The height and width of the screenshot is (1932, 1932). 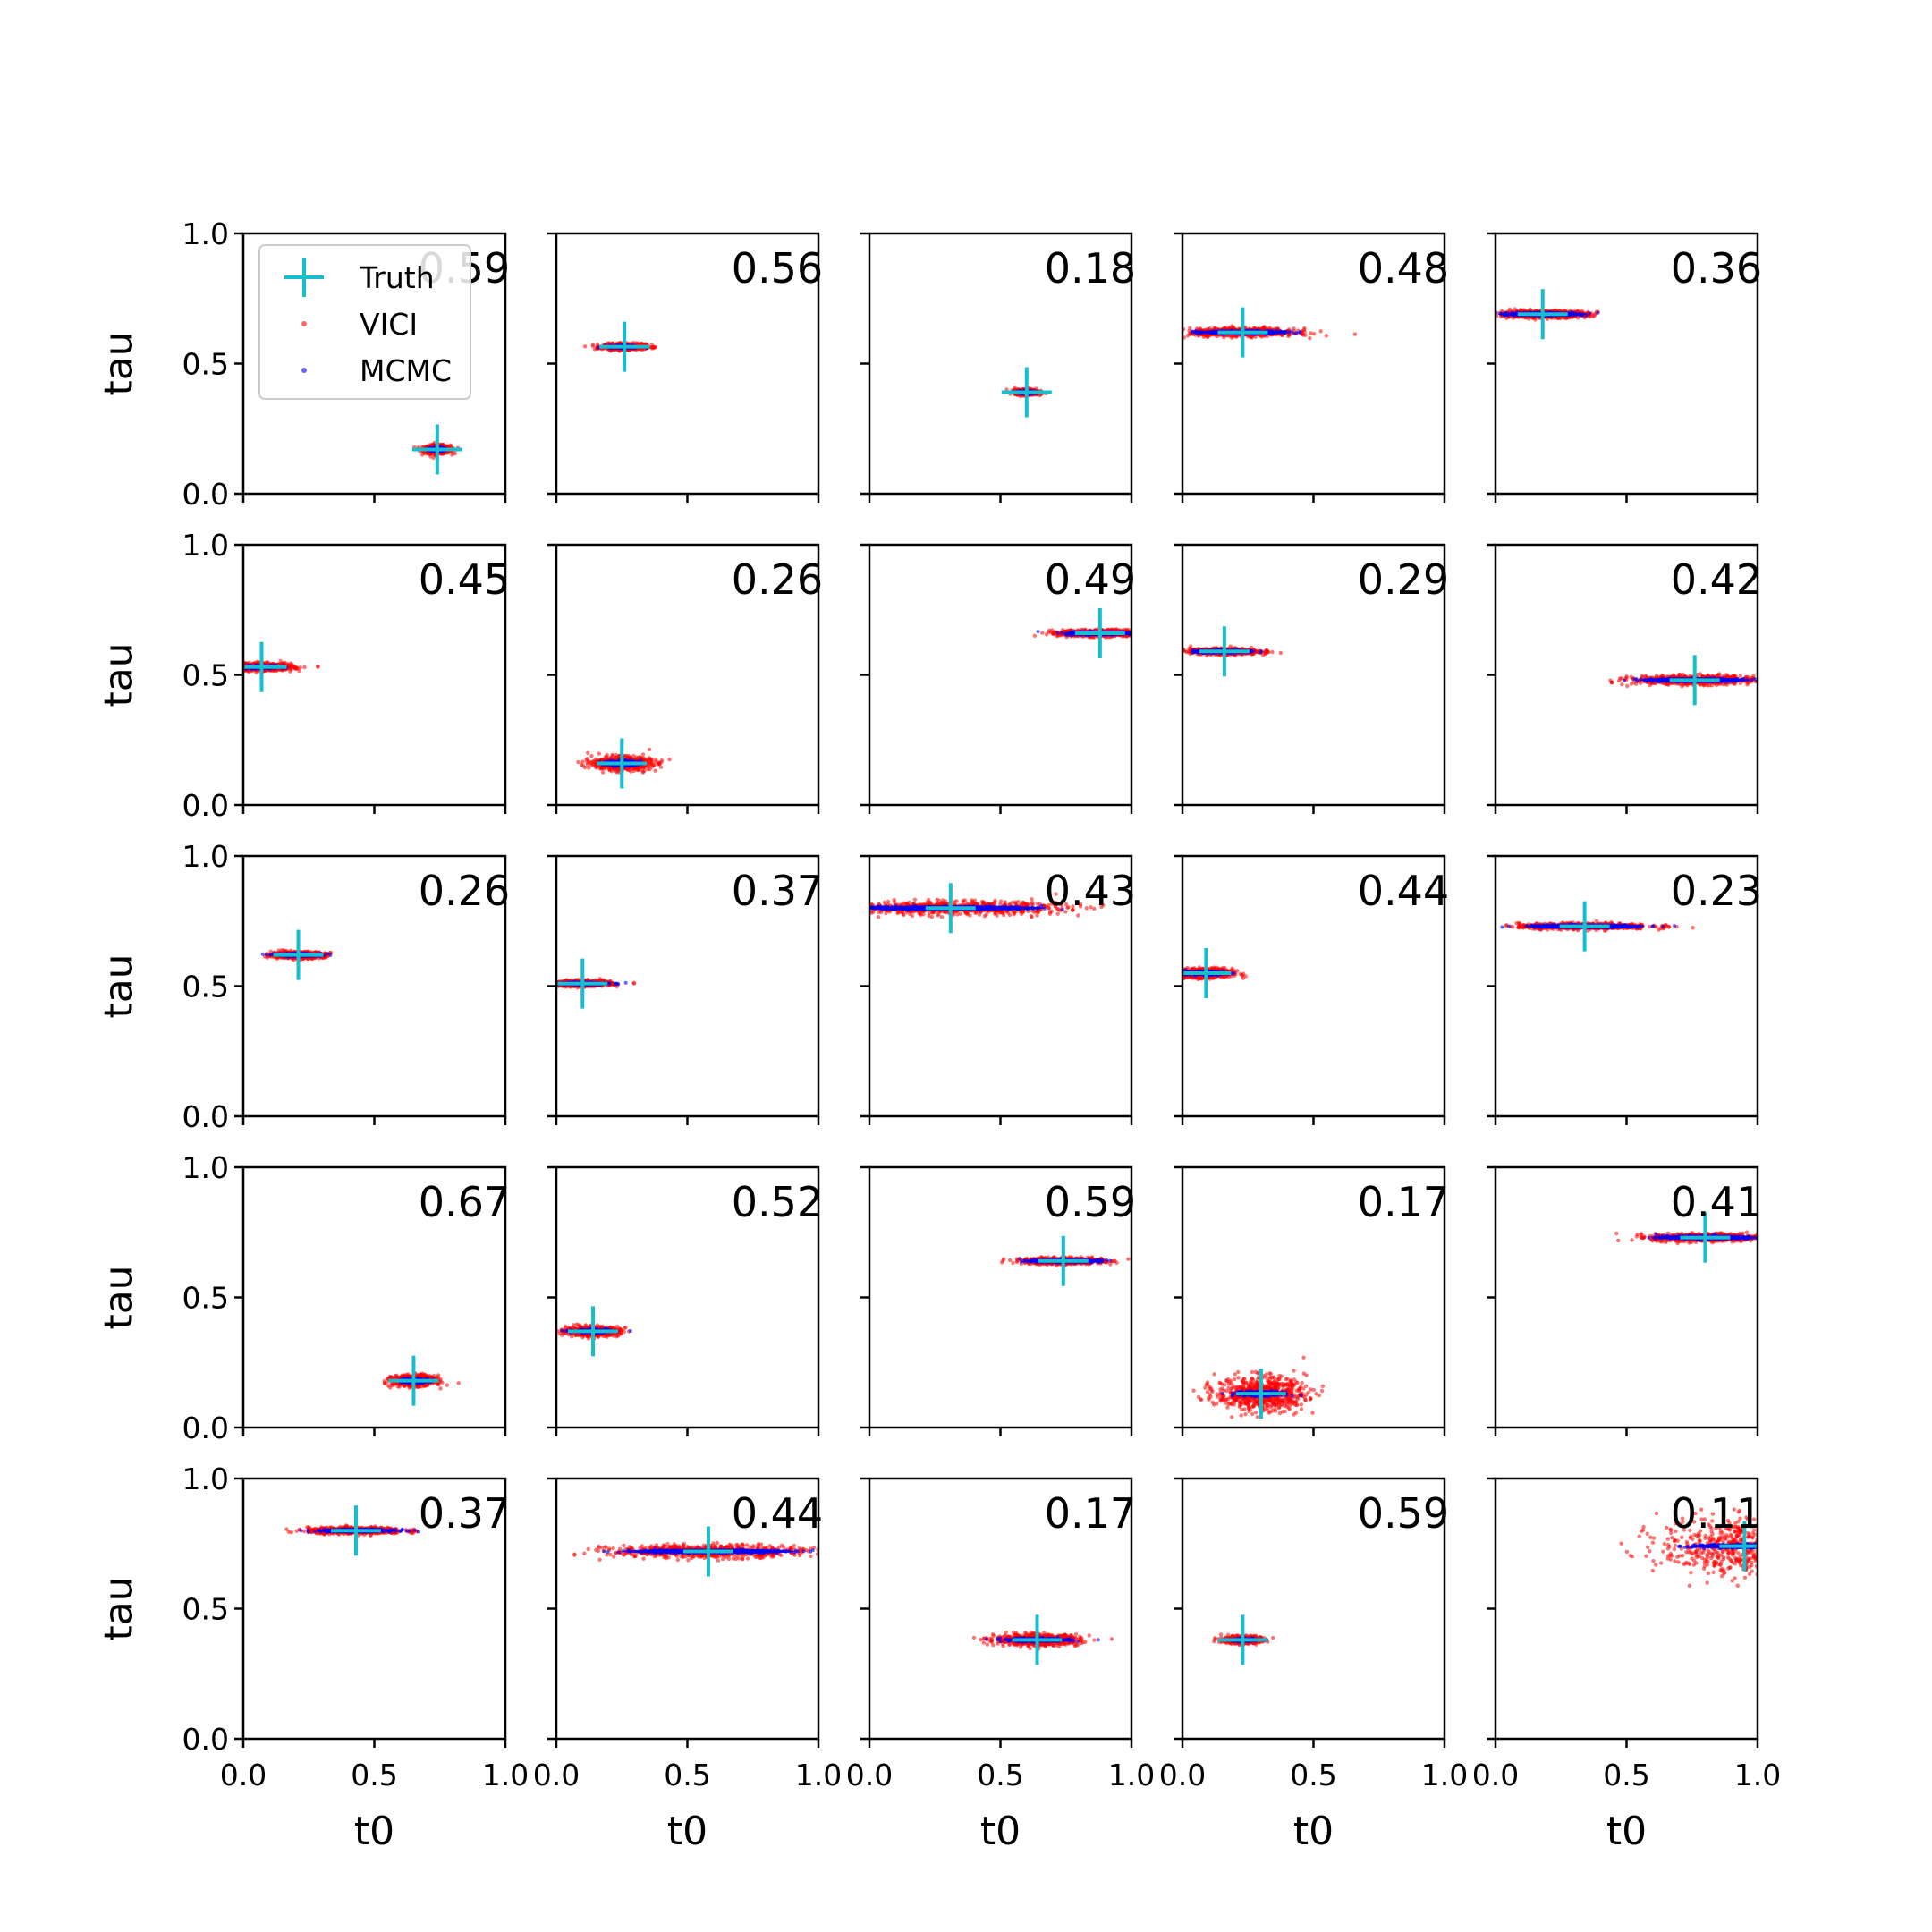 What do you see at coordinates (685, 367) in the screenshot?
I see `panel-2: 0.56` at bounding box center [685, 367].